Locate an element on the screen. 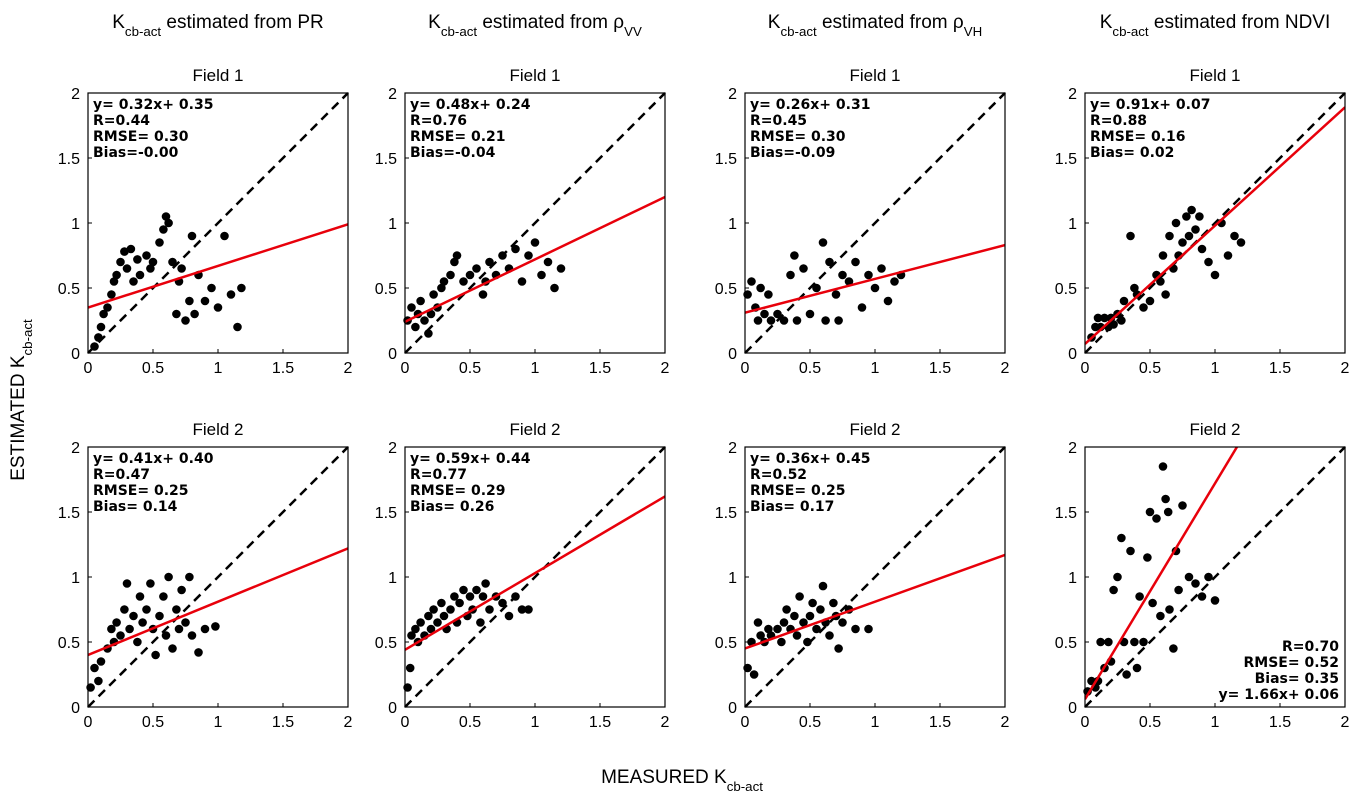 The height and width of the screenshot is (799, 1363). fit-line is located at coordinates (1215, 225).